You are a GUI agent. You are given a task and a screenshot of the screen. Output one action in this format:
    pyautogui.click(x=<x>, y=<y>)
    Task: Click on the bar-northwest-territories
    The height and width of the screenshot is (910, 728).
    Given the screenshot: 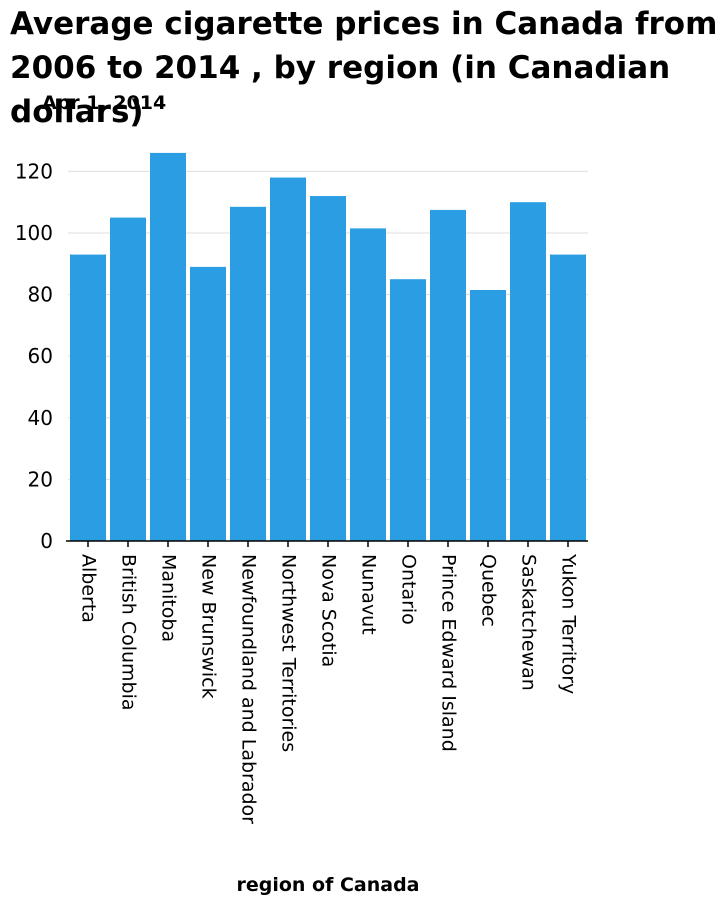 What is the action you would take?
    pyautogui.click(x=288, y=359)
    